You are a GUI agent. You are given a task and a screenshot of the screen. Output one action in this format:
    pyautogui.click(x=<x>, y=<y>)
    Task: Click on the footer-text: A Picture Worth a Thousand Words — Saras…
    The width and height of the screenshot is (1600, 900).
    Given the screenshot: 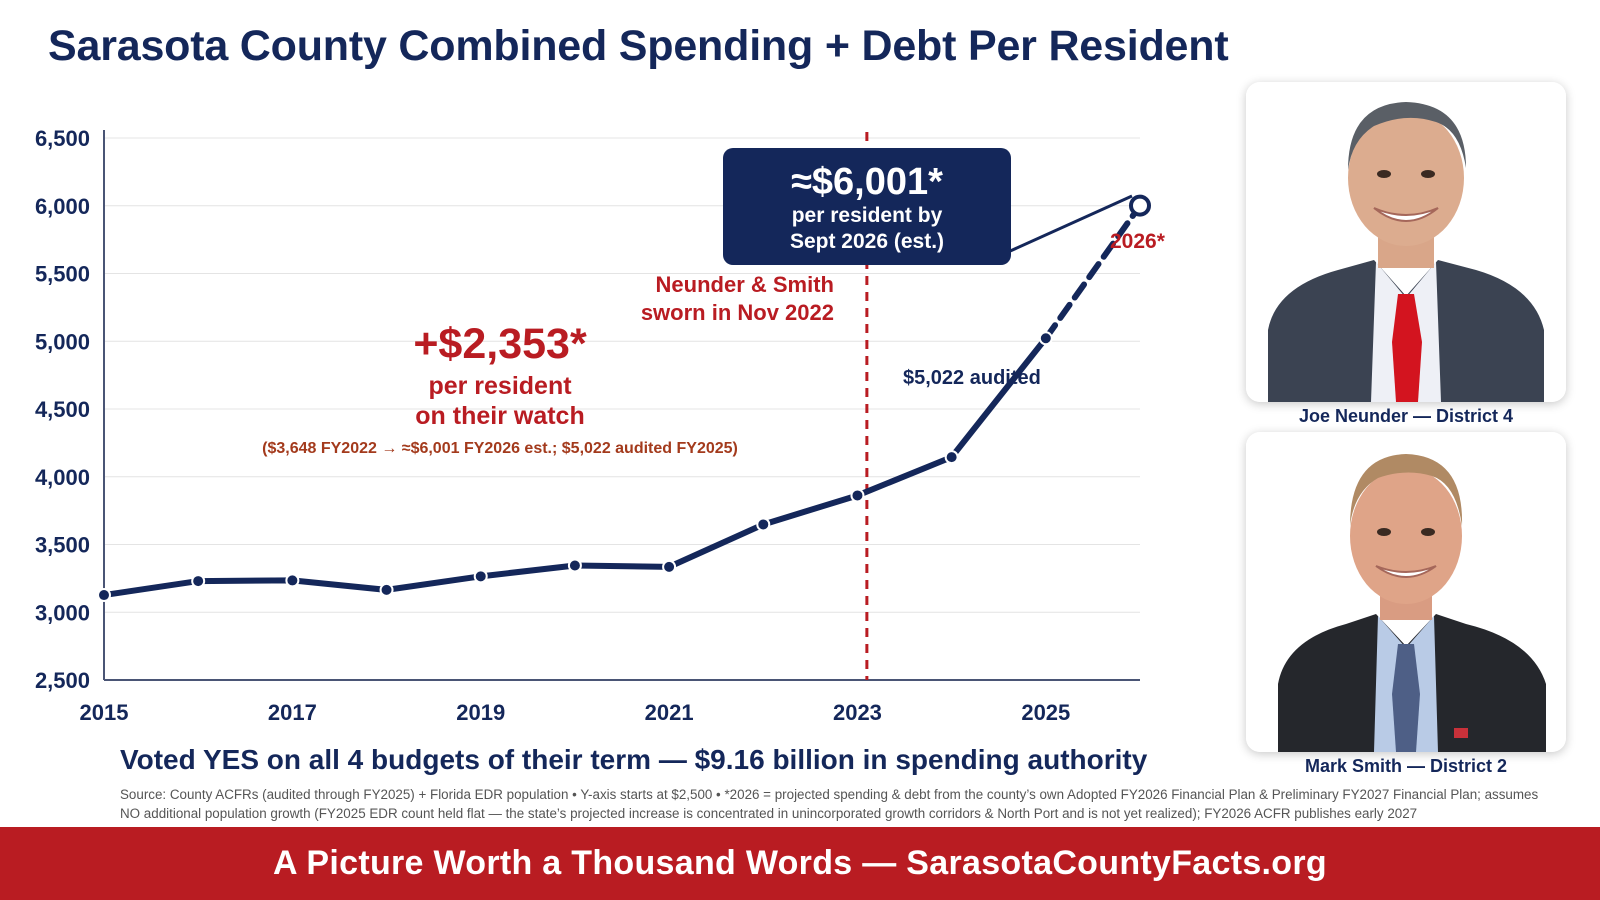 What is the action you would take?
    pyautogui.click(x=800, y=863)
    